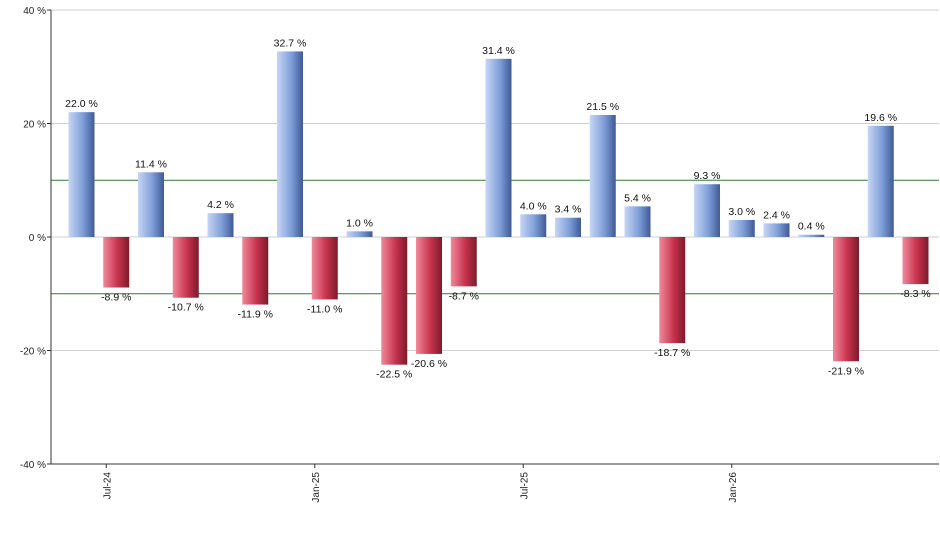 This screenshot has height=550, width=940. I want to click on bar-value-label: 1.0 %, so click(359, 223).